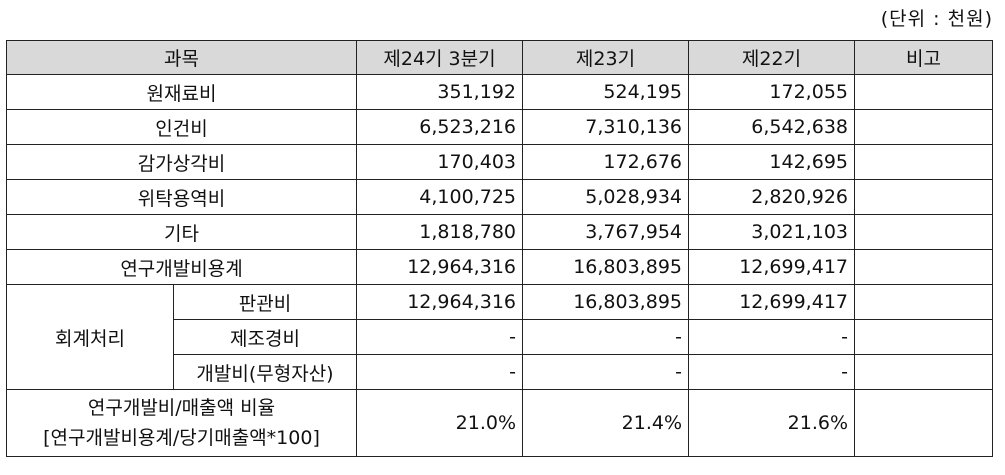 The width and height of the screenshot is (1005, 475). I want to click on cell-col2: 524,195, so click(605, 92).